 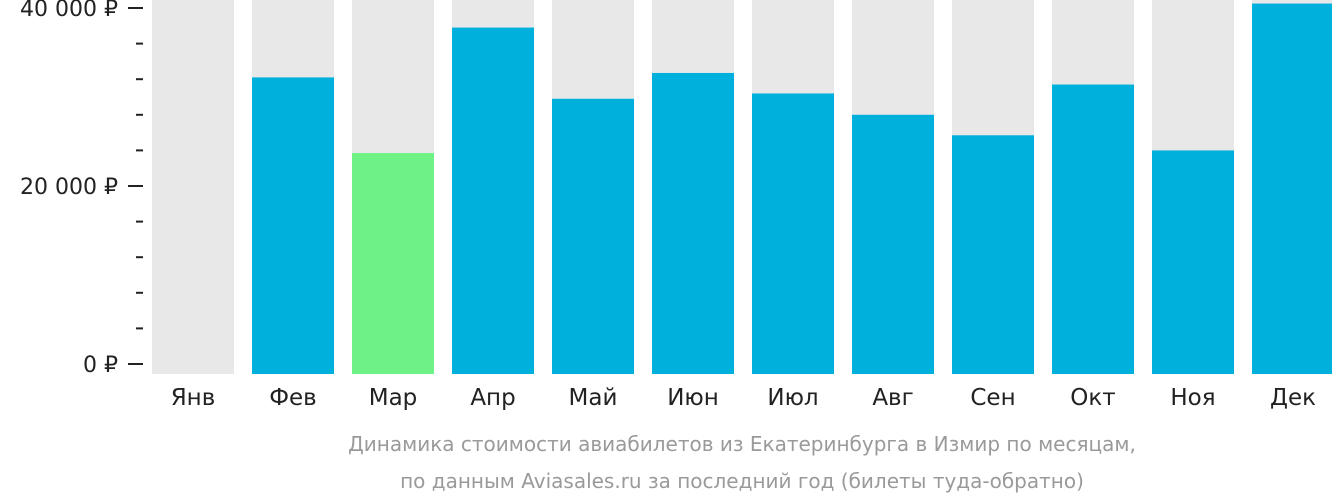 I want to click on x-tick-label: Ноя, so click(x=1192, y=398).